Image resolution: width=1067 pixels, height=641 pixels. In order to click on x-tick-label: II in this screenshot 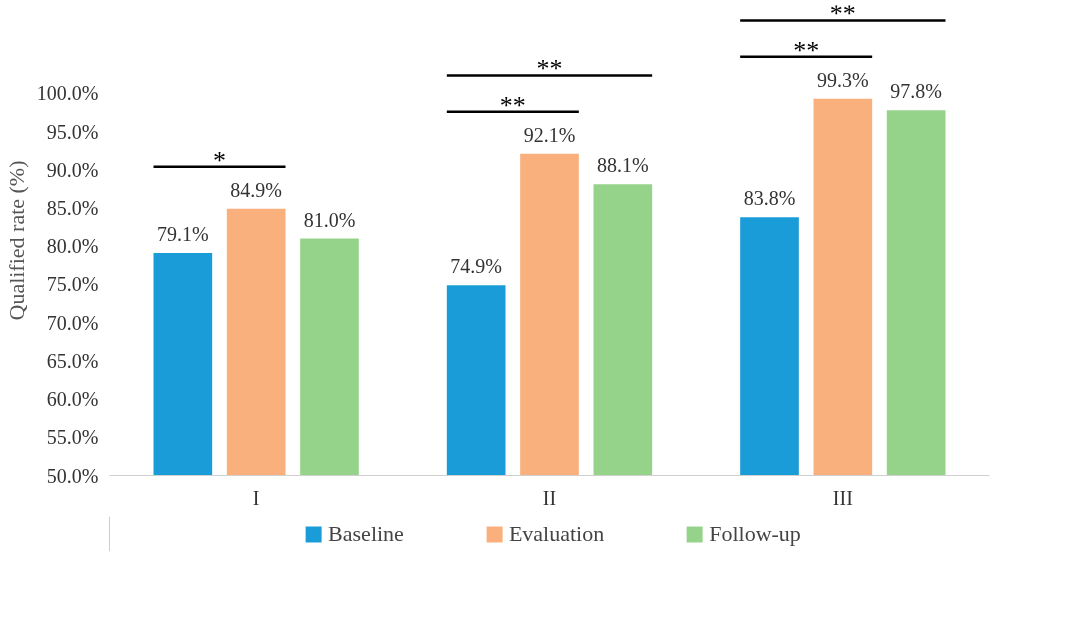, I will do `click(549, 497)`.